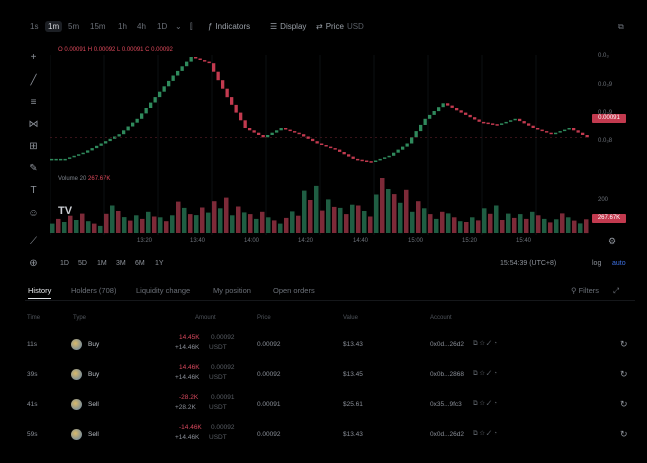 Image resolution: width=647 pixels, height=463 pixels. What do you see at coordinates (447, 374) in the screenshot?
I see `trade-account: 0x0b...2868` at bounding box center [447, 374].